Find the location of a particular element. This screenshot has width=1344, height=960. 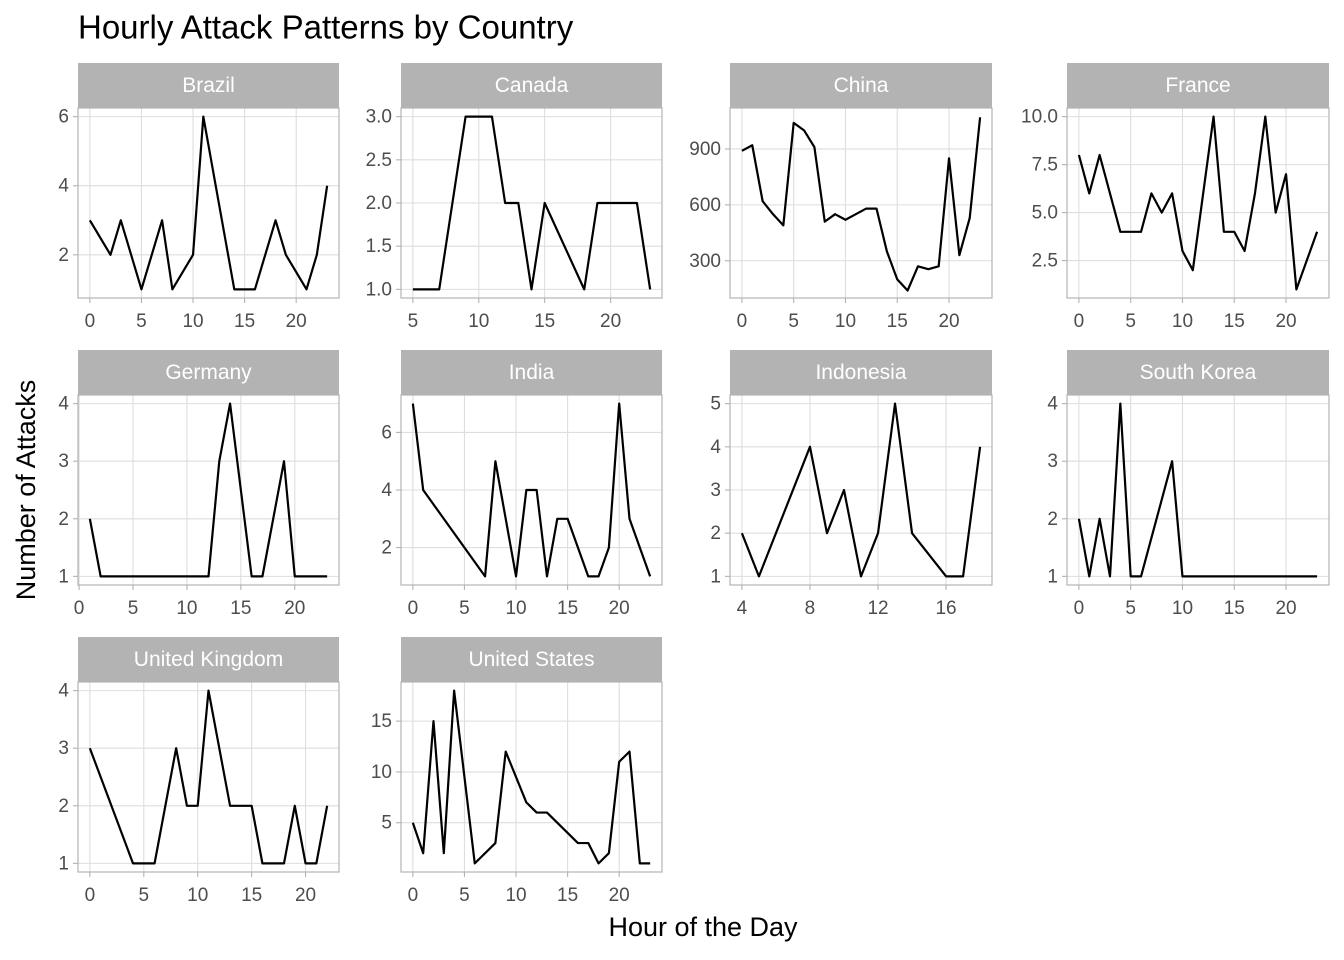

strip-label: Indonesia is located at coordinates (860, 372).